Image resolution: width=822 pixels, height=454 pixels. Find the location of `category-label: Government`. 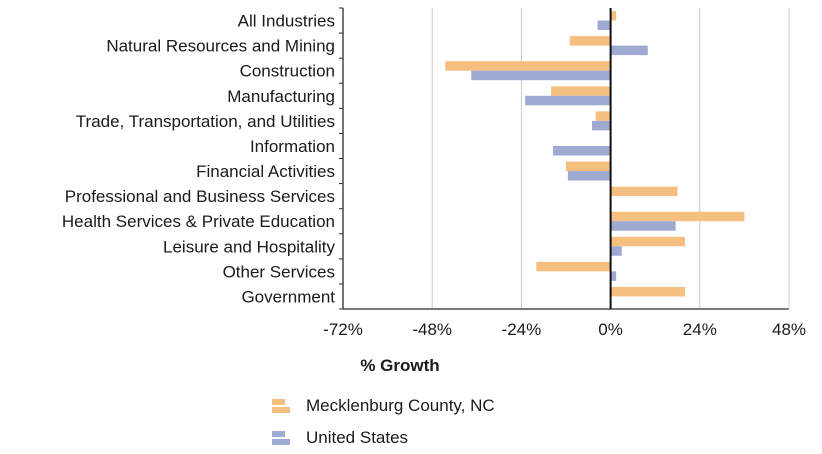

category-label: Government is located at coordinates (288, 296).